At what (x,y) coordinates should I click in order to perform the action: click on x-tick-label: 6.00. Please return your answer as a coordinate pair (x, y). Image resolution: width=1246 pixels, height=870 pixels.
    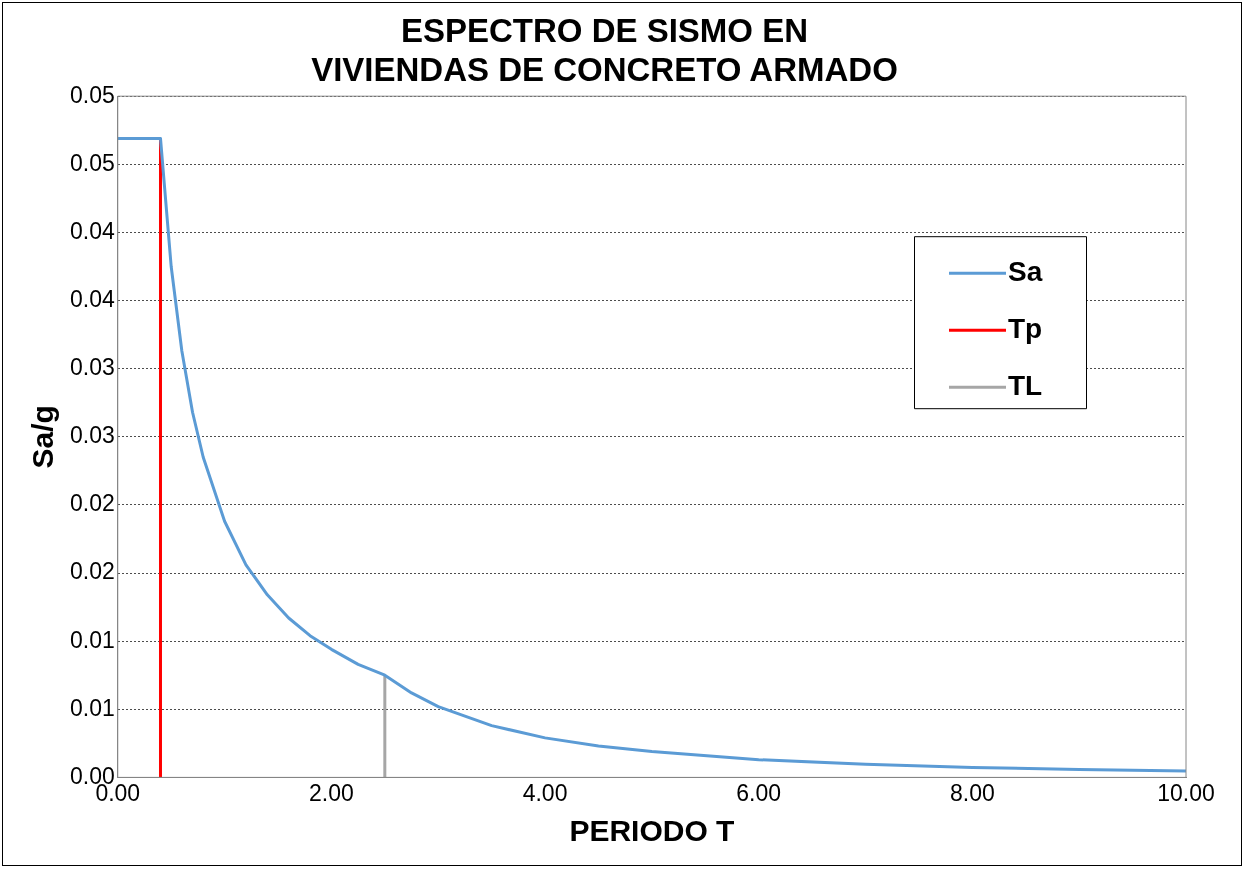
    Looking at the image, I should click on (759, 792).